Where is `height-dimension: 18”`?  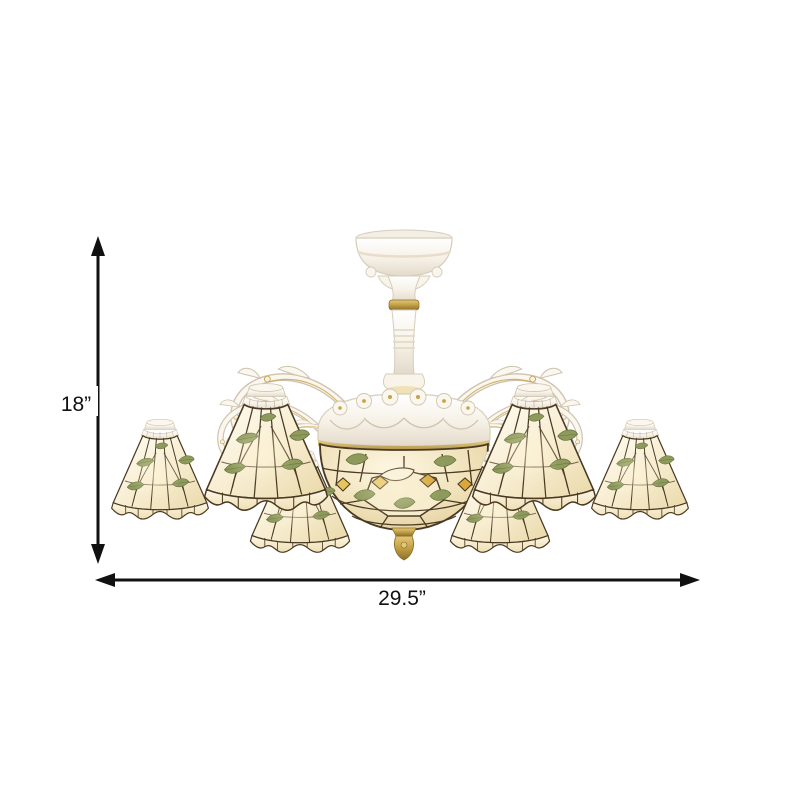 height-dimension: 18” is located at coordinates (78, 400).